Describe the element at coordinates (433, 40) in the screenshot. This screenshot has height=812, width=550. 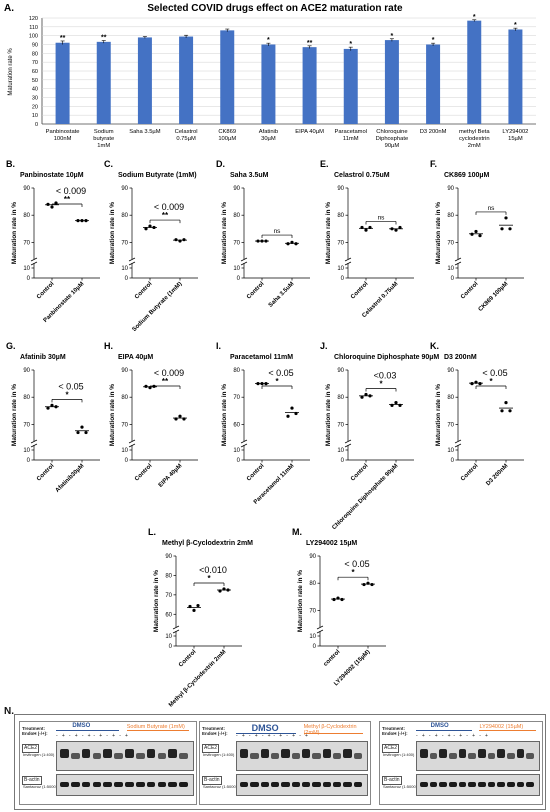
I see `chart-a-significance: *` at that location.